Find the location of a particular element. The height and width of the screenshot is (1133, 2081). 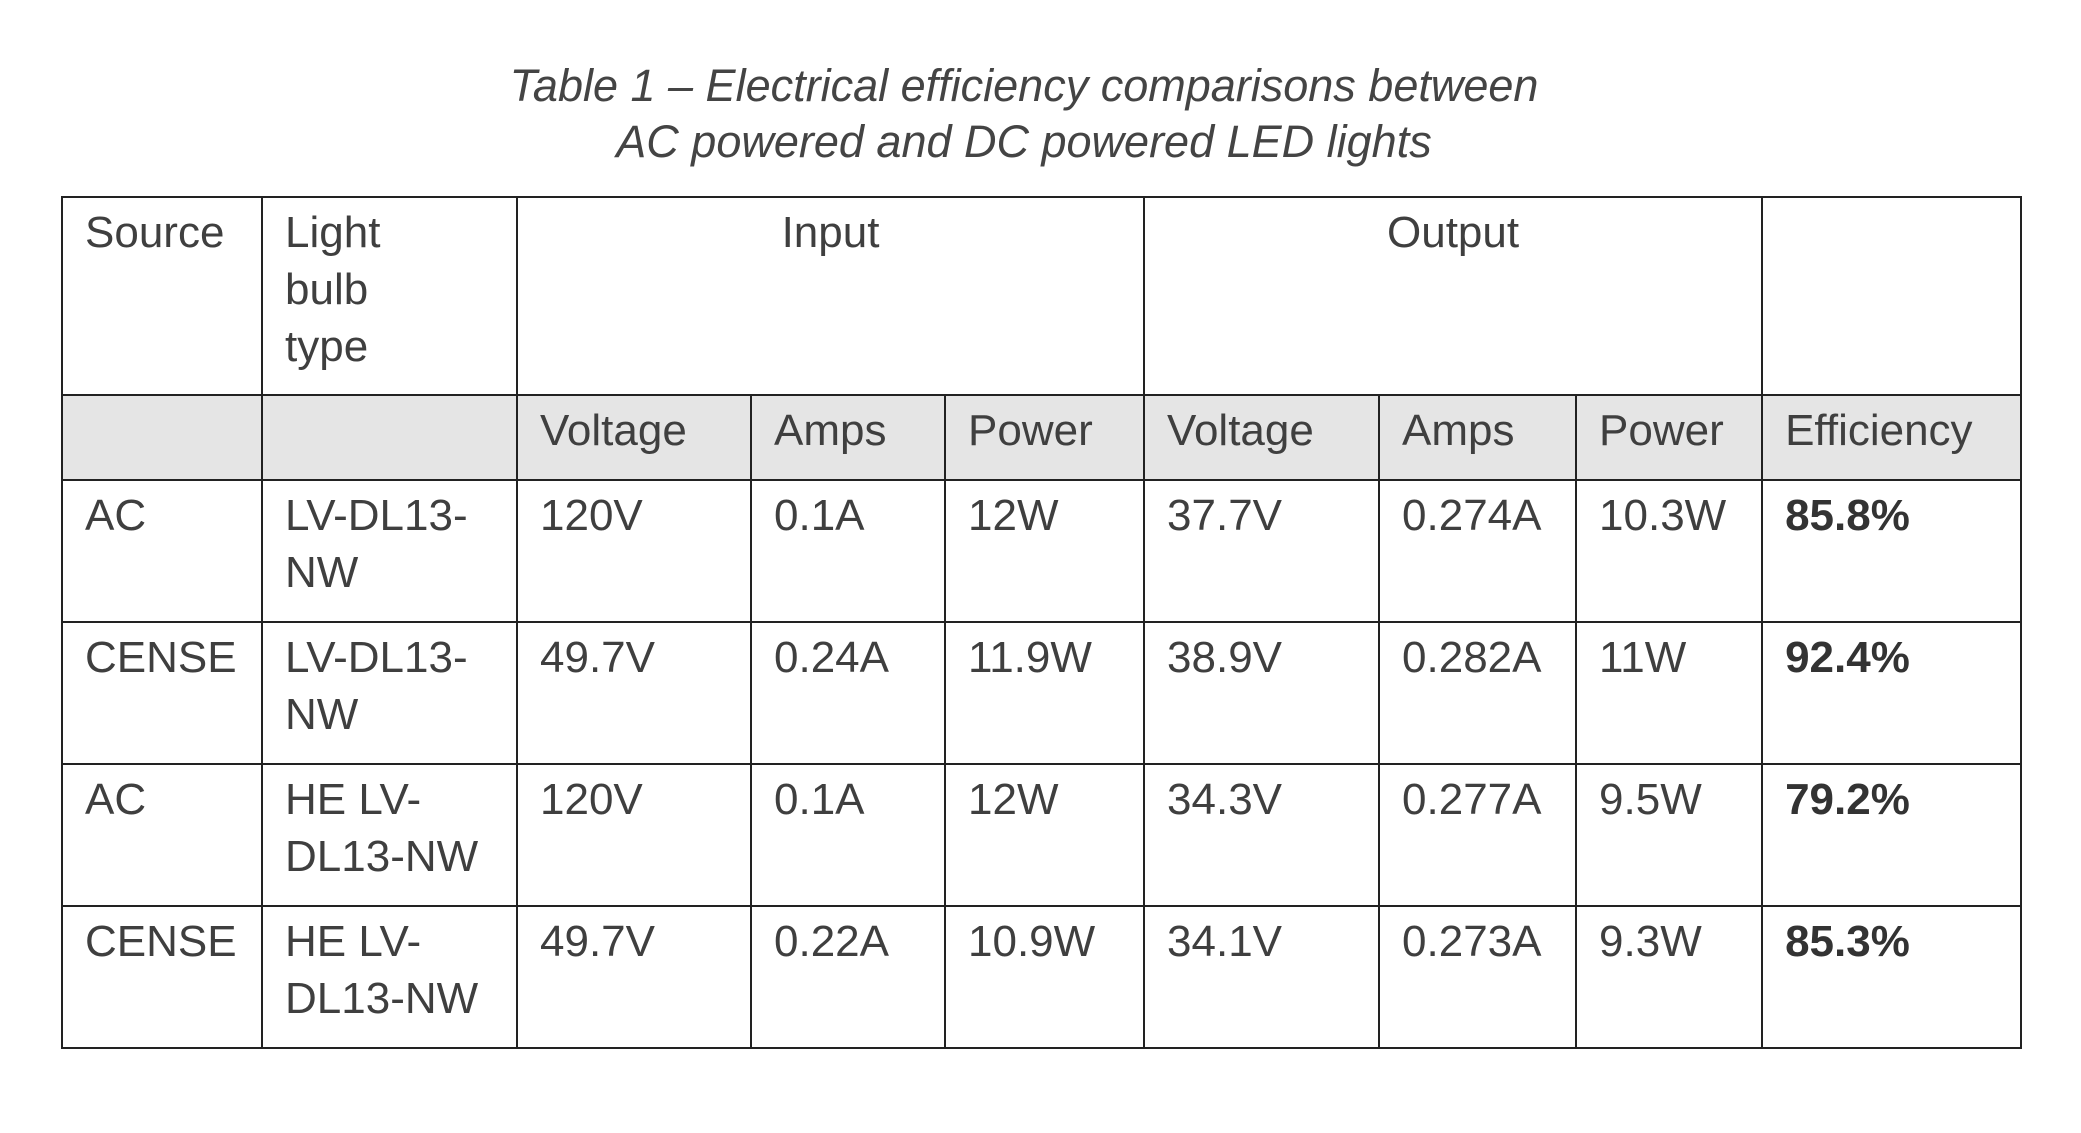

subheader-input-power: Power is located at coordinates (1044, 437).